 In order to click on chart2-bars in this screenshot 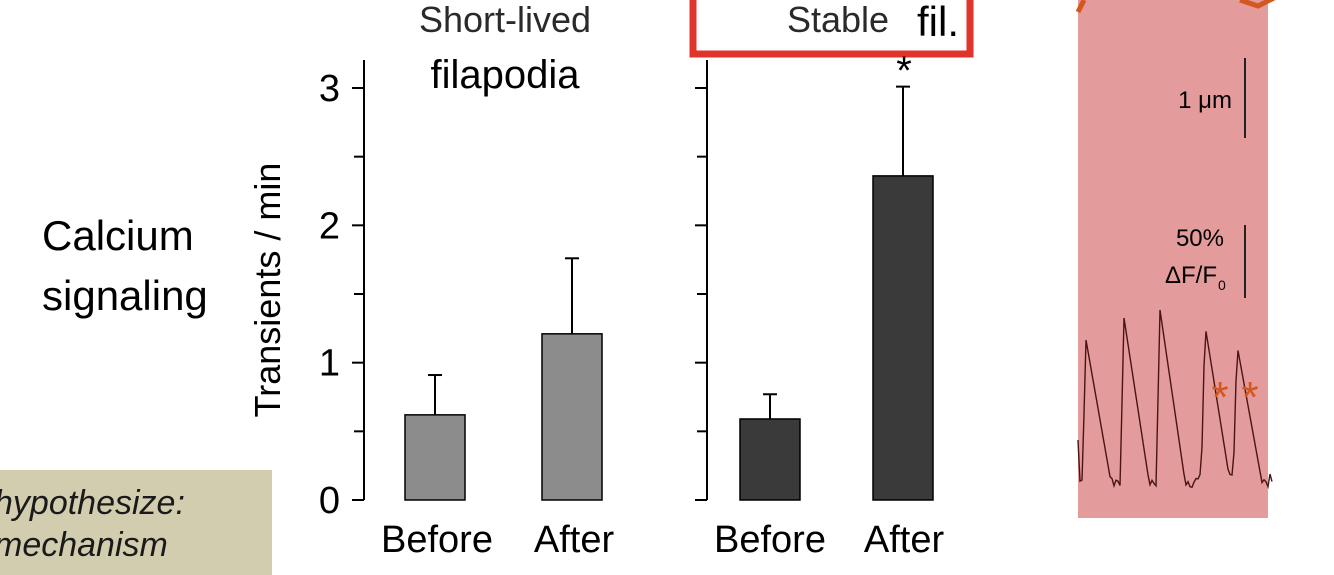, I will do `click(836, 293)`.